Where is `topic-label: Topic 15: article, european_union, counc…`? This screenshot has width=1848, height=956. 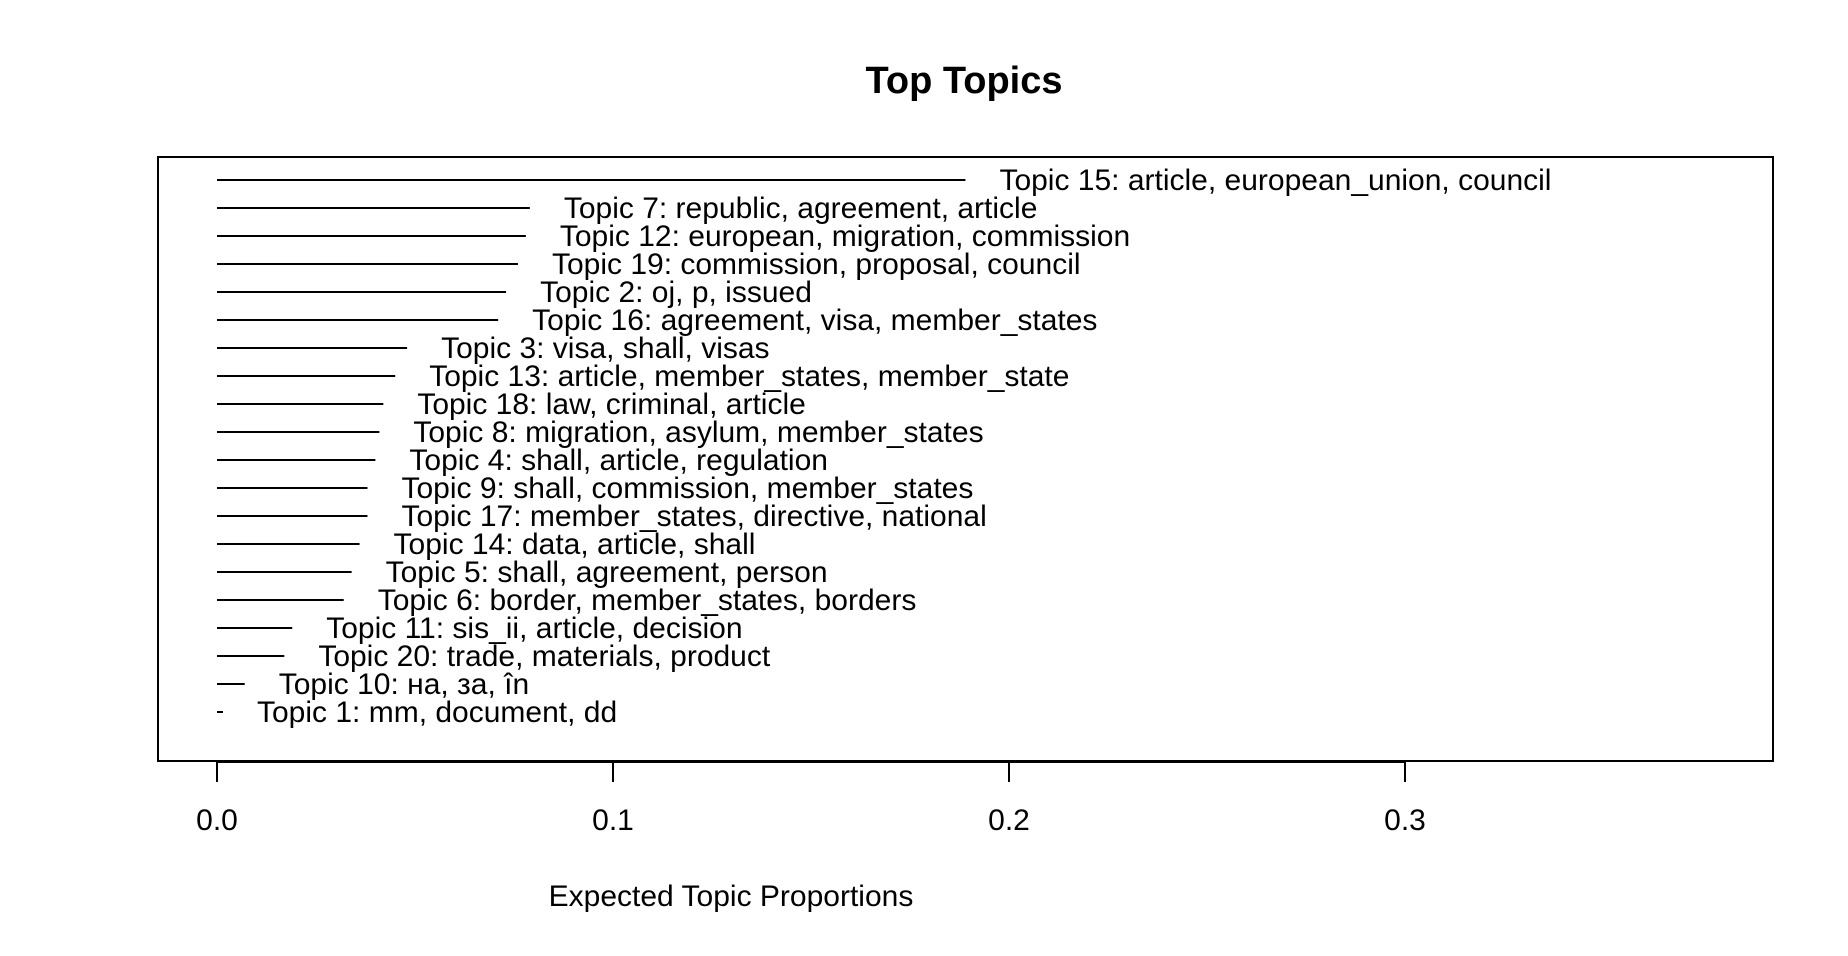 topic-label: Topic 15: article, european_union, counc… is located at coordinates (1275, 180).